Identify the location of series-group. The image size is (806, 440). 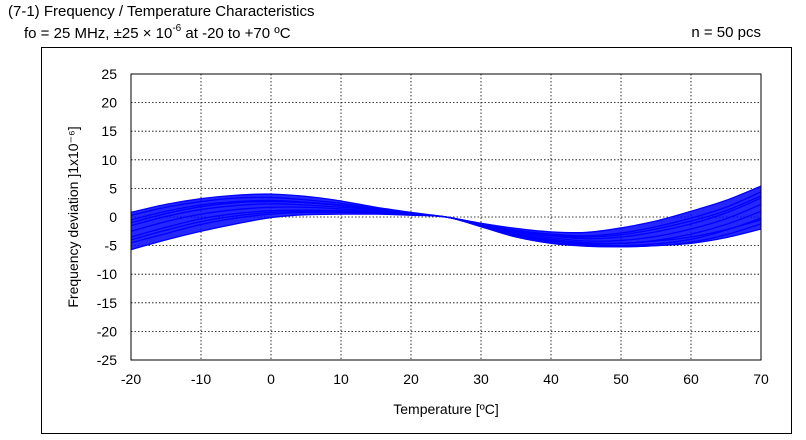
(446, 218).